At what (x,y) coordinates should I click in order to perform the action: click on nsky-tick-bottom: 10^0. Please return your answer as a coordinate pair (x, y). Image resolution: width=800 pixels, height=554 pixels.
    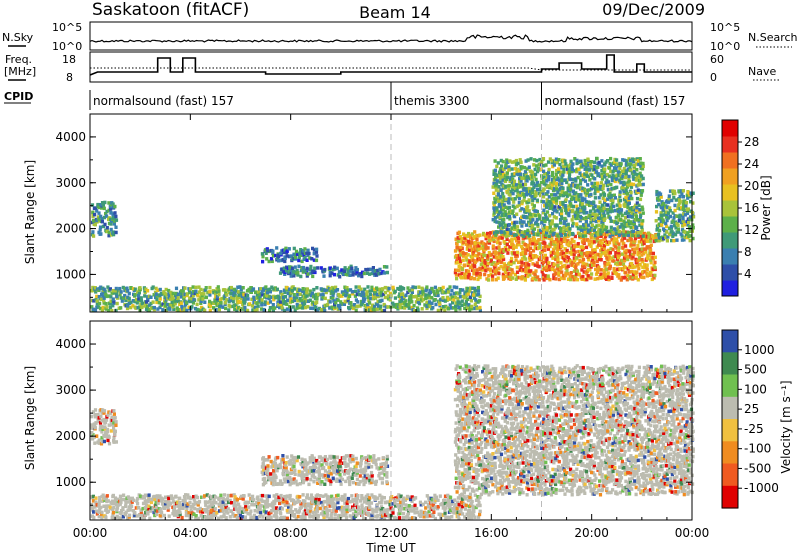
    Looking at the image, I should click on (67, 46).